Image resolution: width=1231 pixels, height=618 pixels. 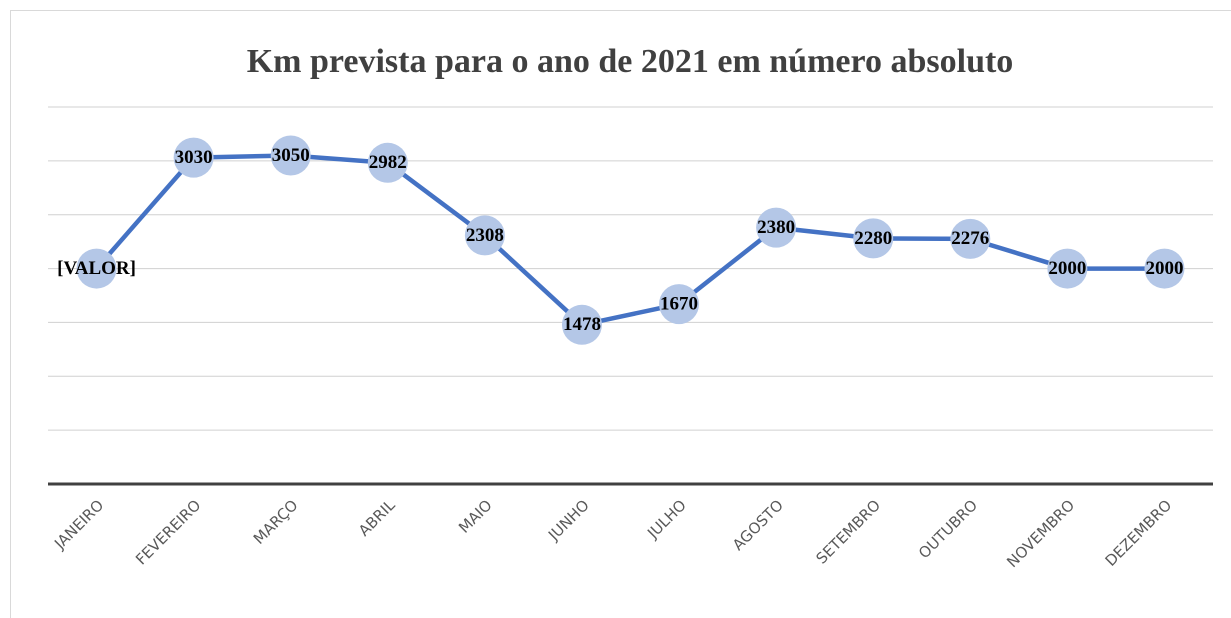 I want to click on data-label: [VALOR], so click(x=96, y=268).